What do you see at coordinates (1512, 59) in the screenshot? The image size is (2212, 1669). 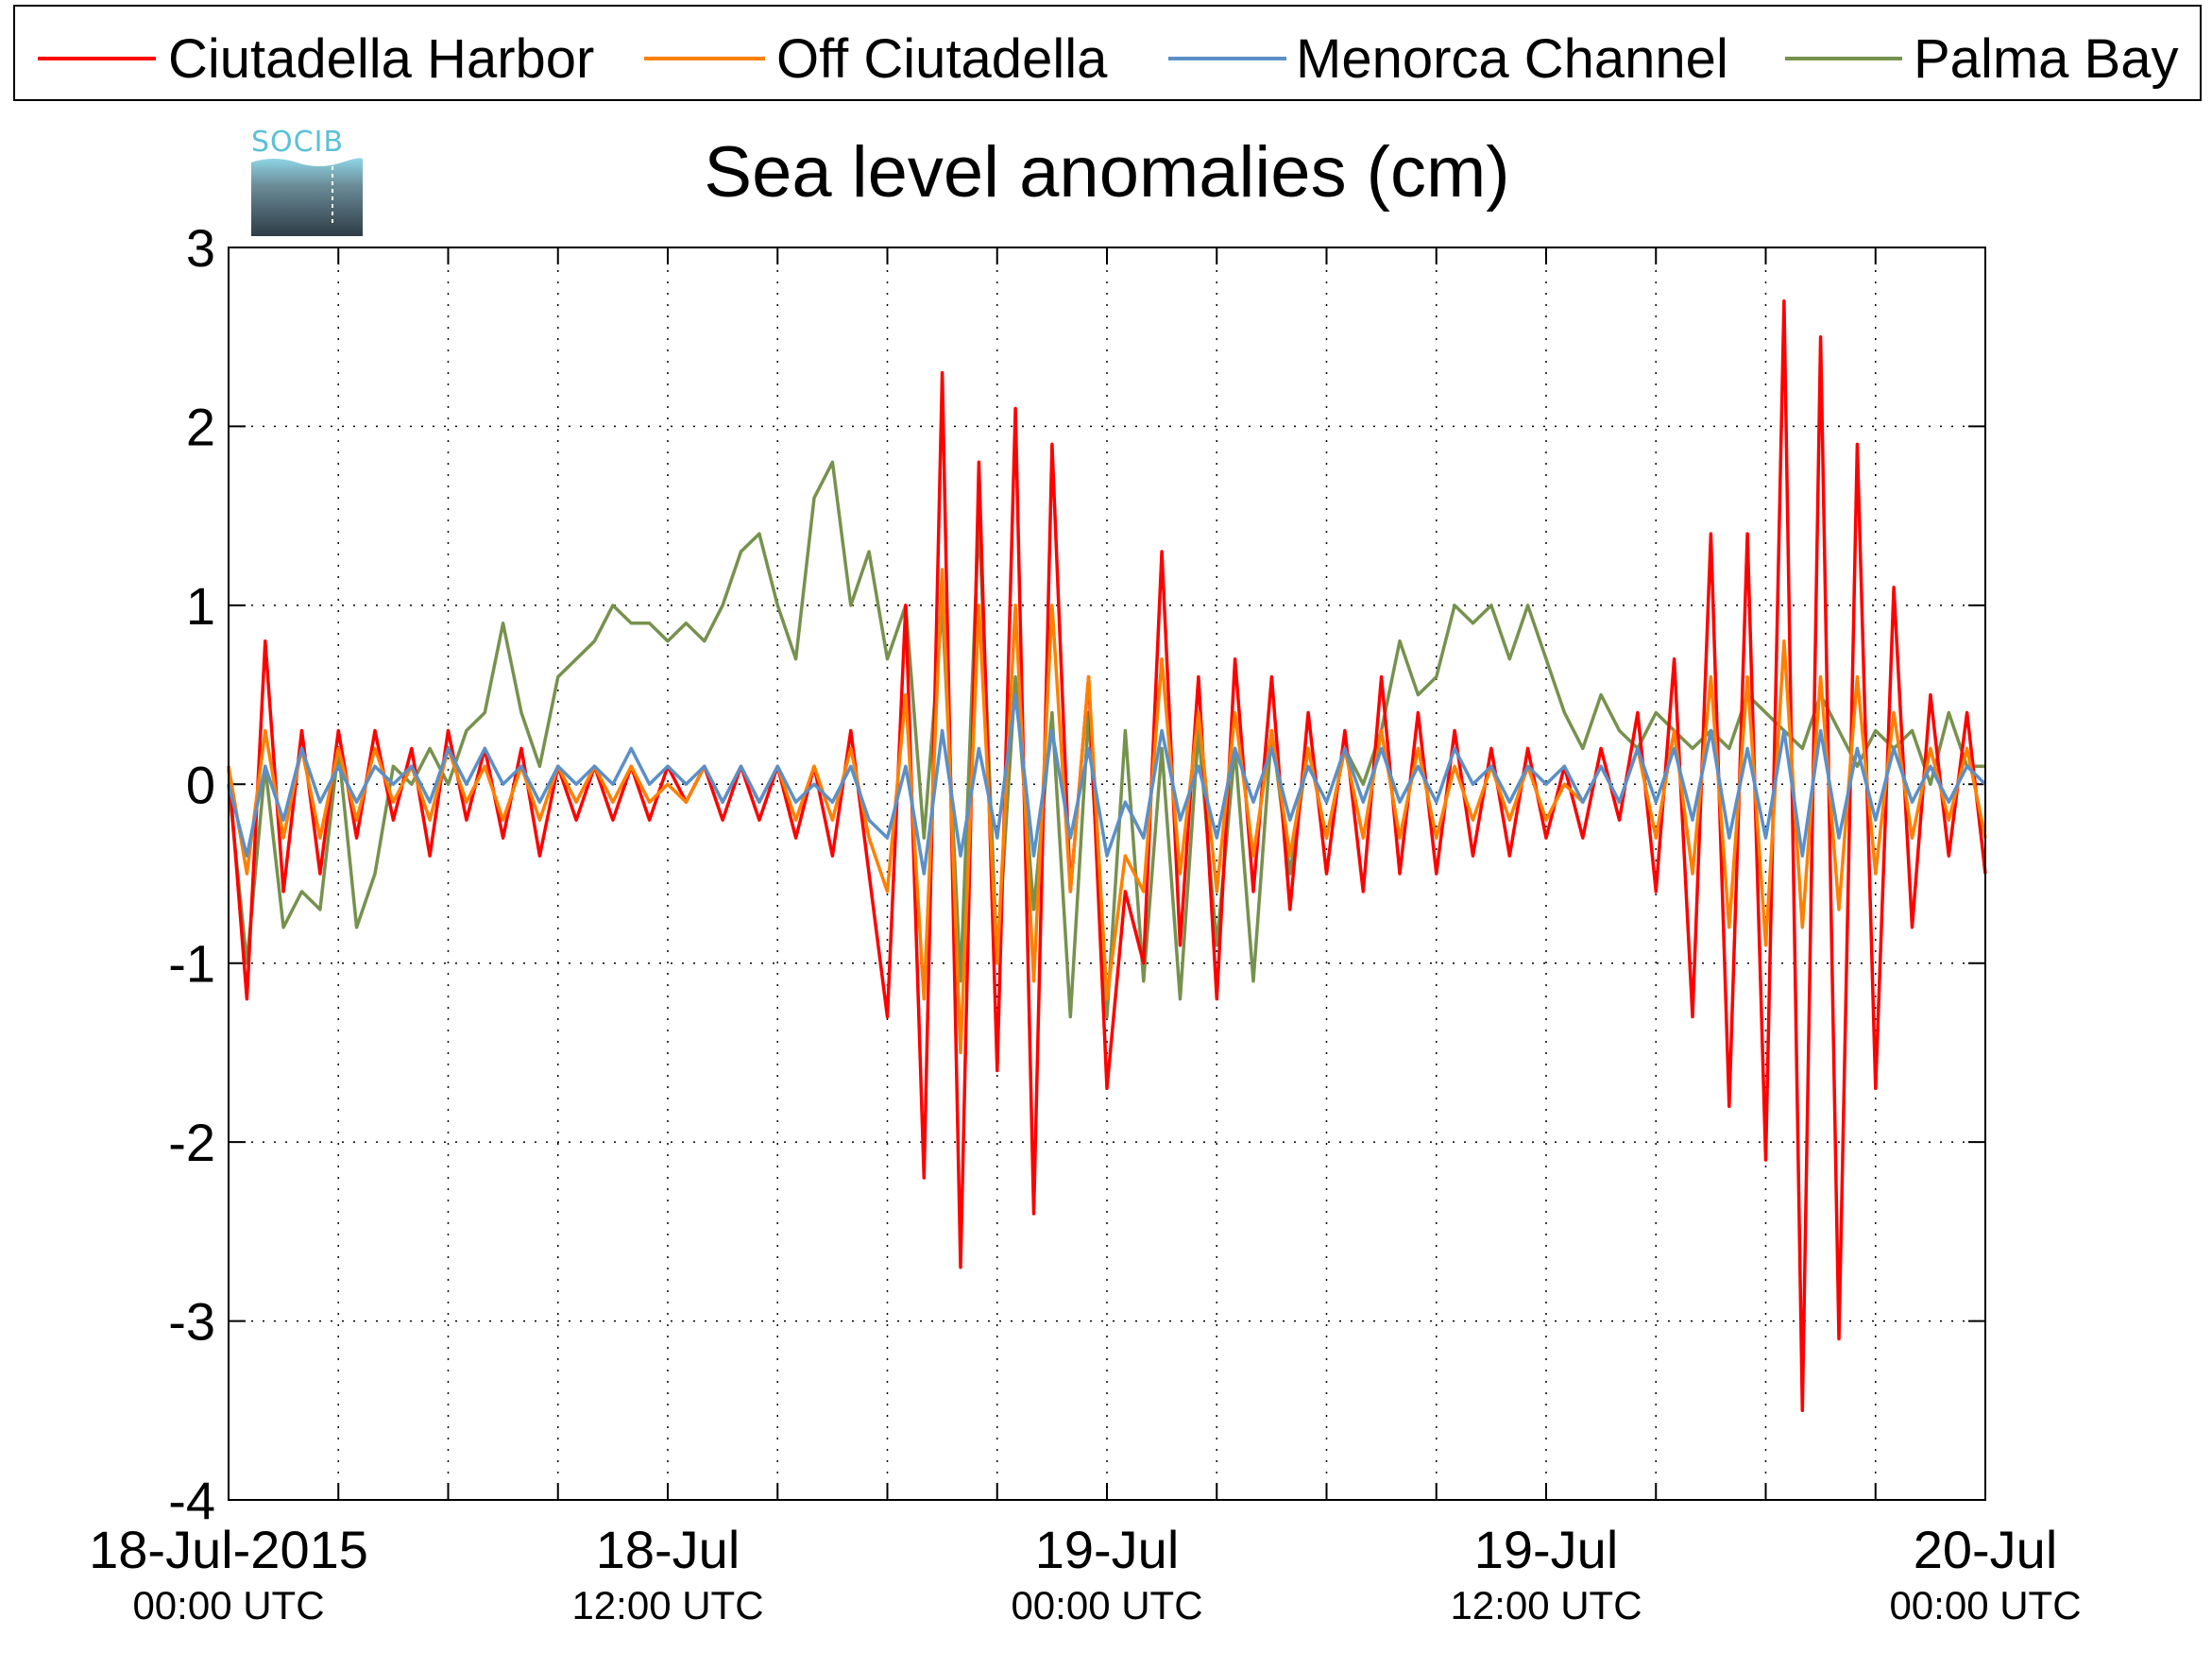 I see `legend-label-menorca-channel: Menorca Channel` at bounding box center [1512, 59].